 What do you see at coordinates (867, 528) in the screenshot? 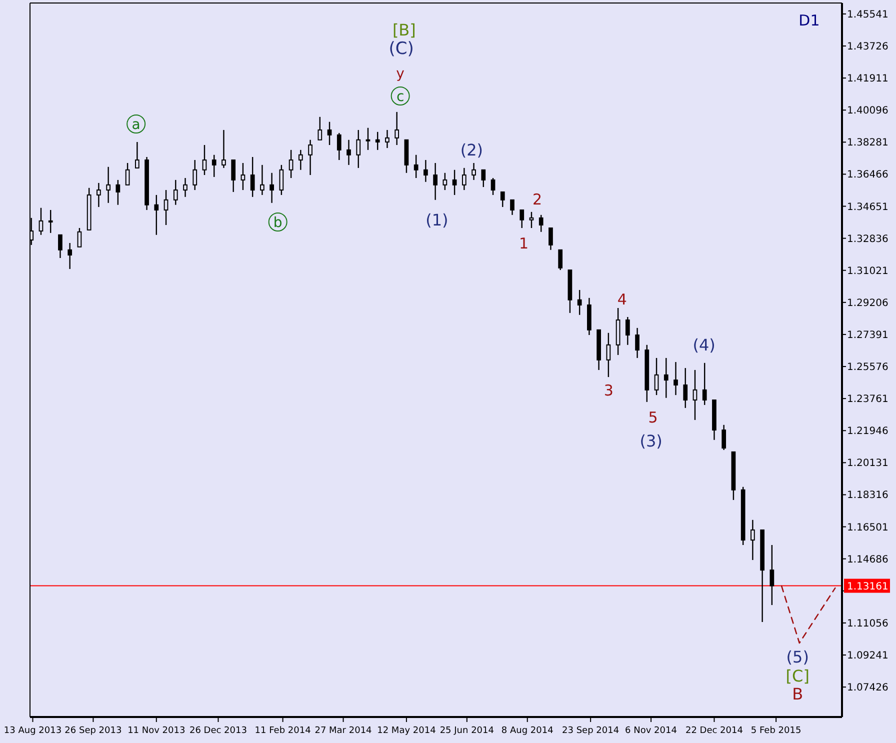
I see `y-tick-label: 1.16501` at bounding box center [867, 528].